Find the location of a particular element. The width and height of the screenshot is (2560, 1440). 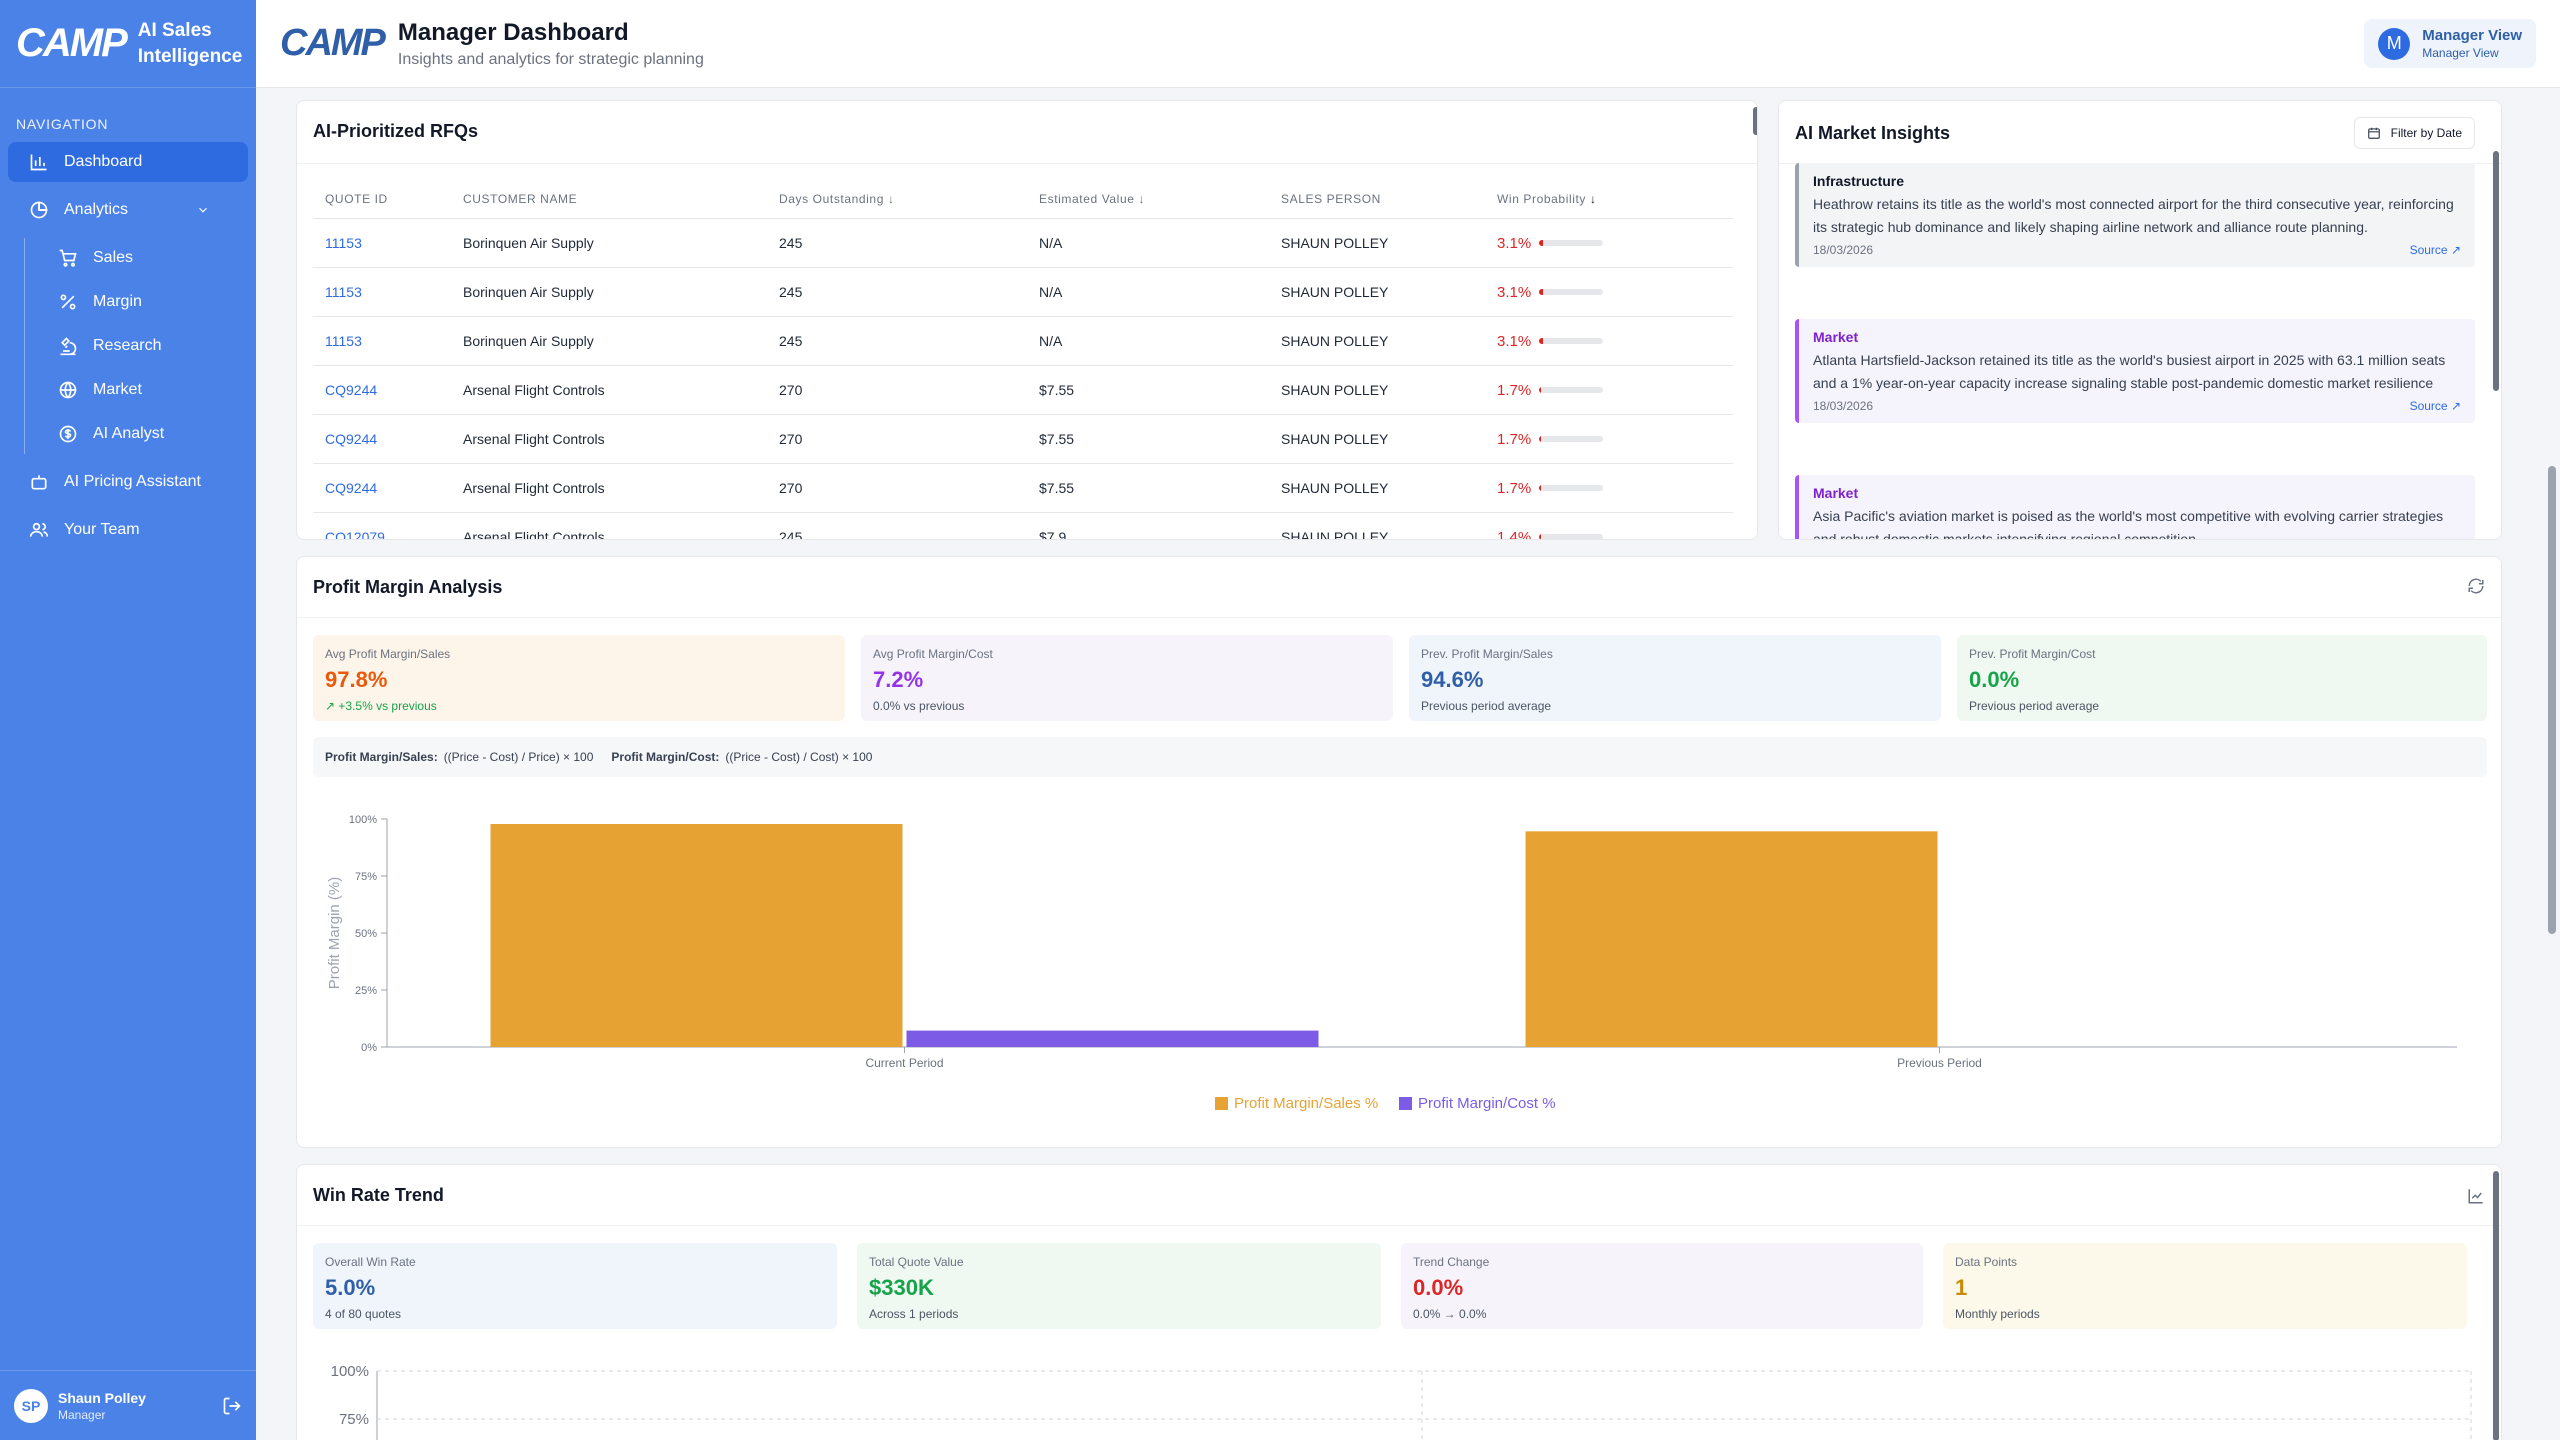

stat-label: Trend Change is located at coordinates (1451, 1262).